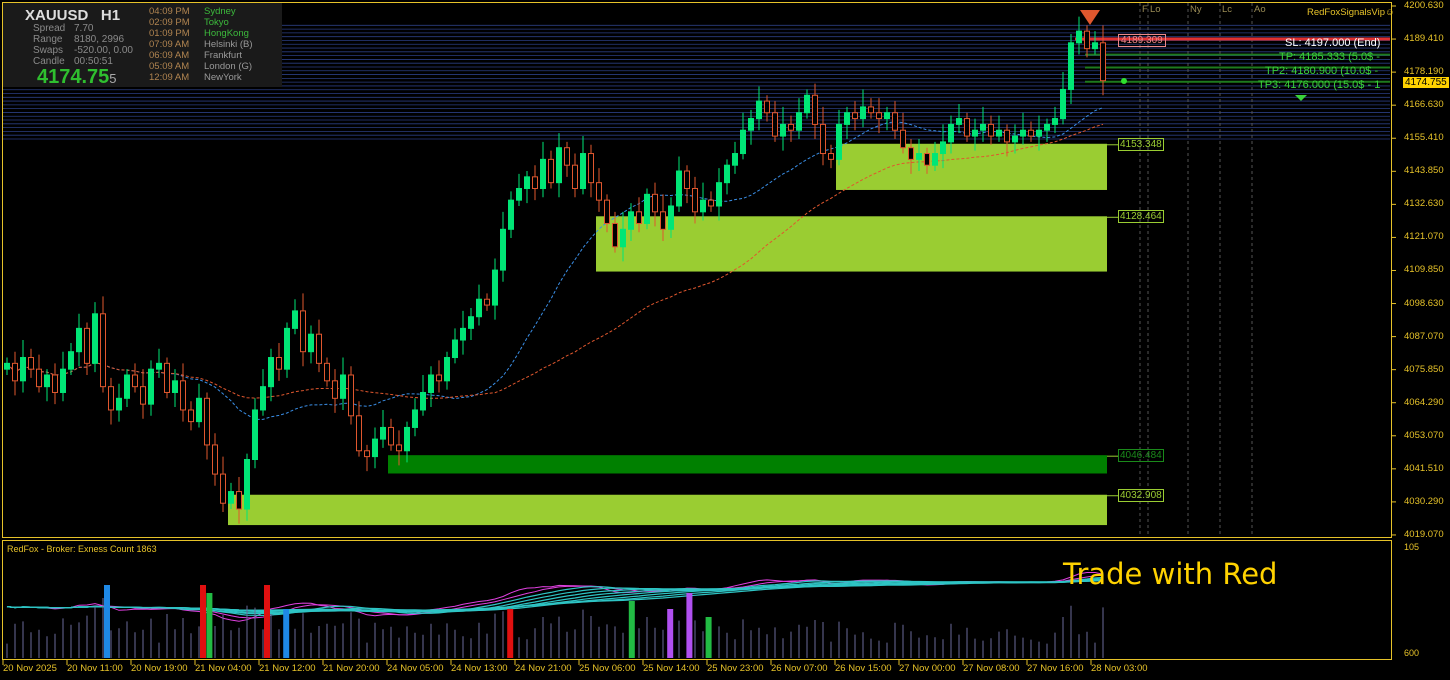 The width and height of the screenshot is (1450, 680). I want to click on current-price: 4174.755, so click(77, 77).